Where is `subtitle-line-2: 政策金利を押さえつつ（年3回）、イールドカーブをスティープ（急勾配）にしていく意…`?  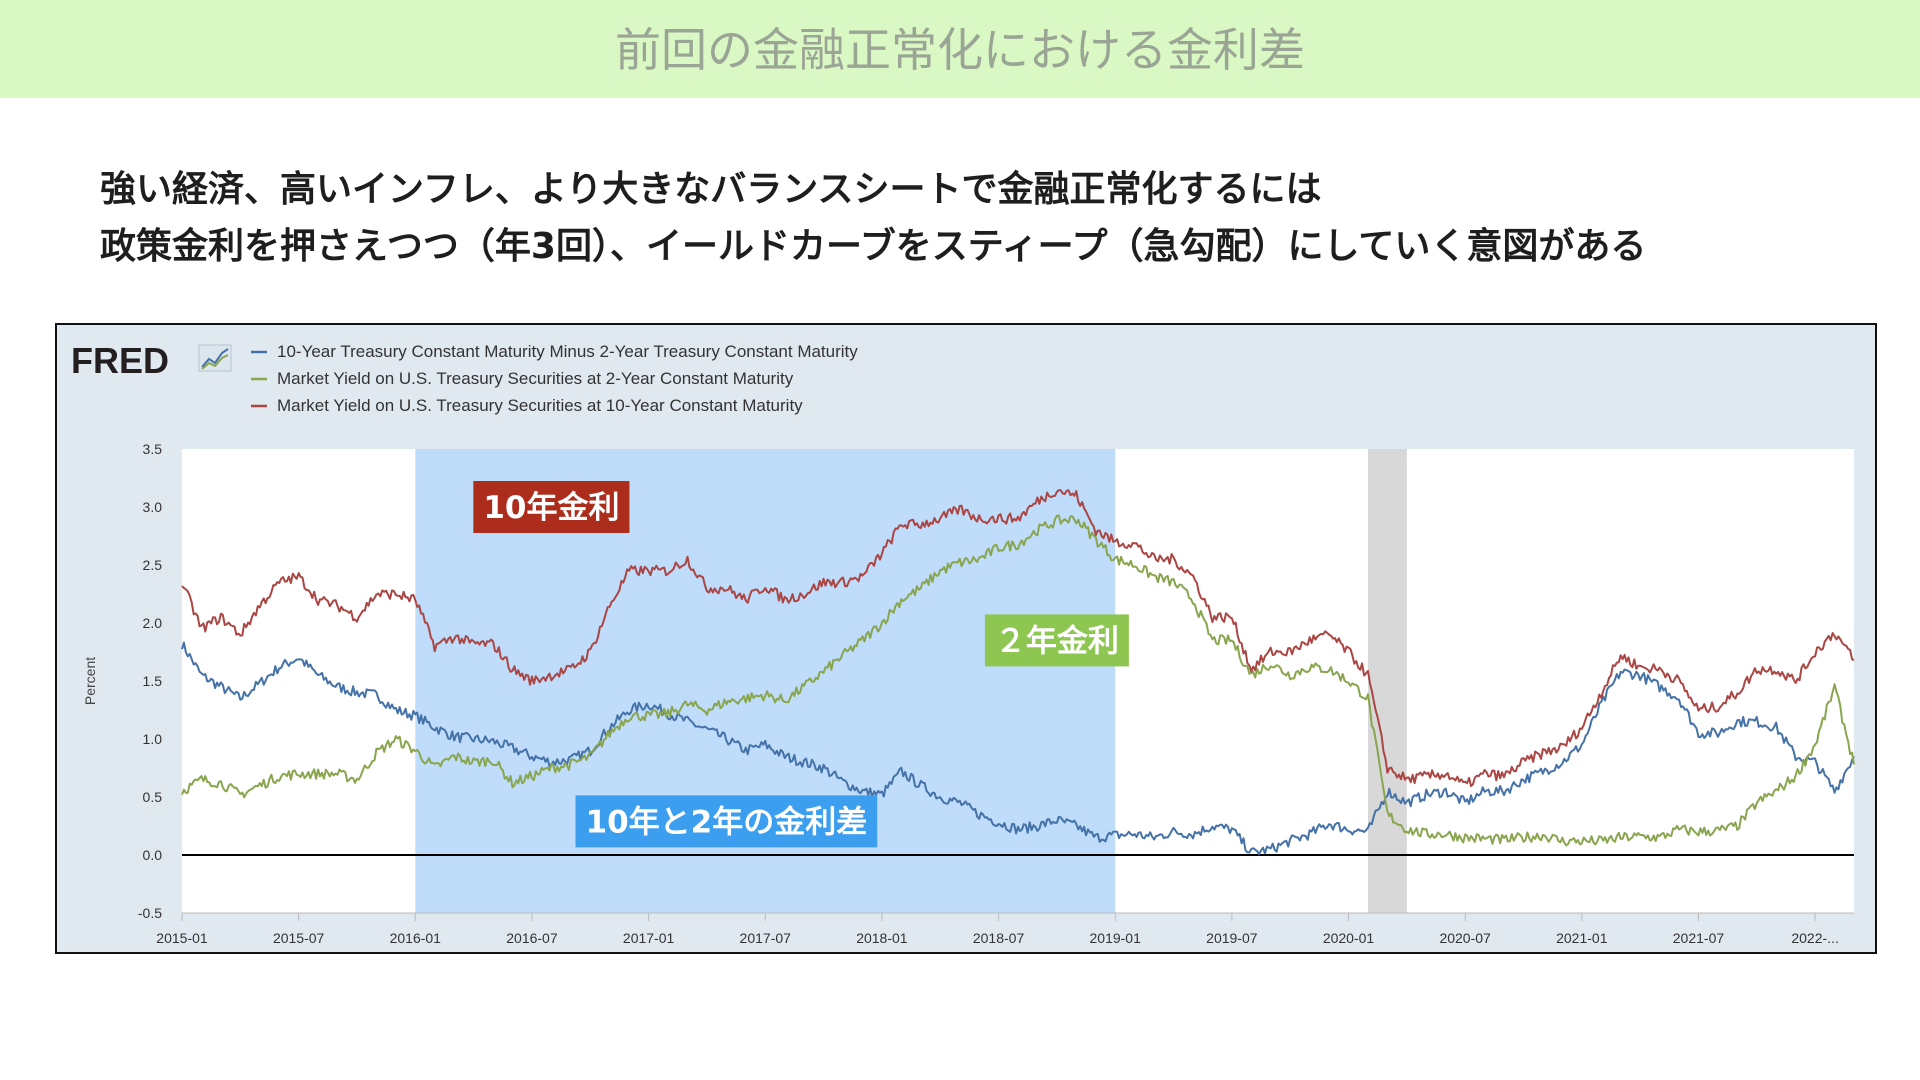 subtitle-line-2: 政策金利を押さえつつ（年3回）、イールドカーブをスティープ（急勾配）にしていく意… is located at coordinates (873, 246).